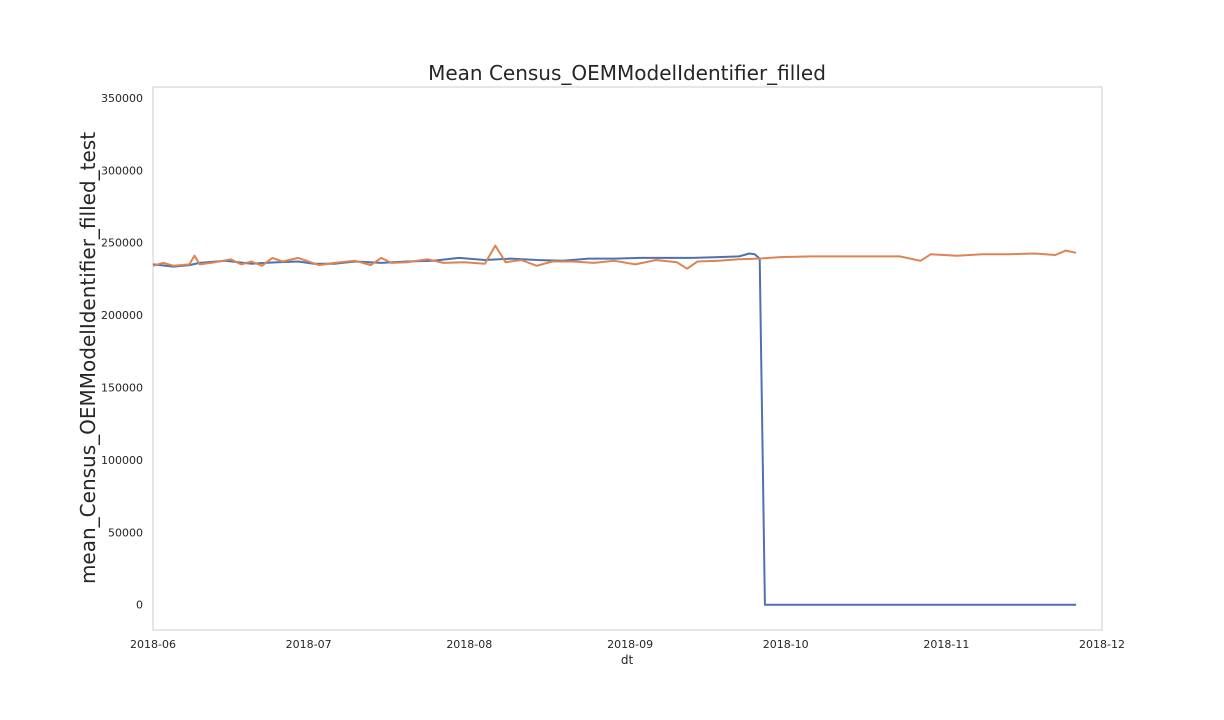 The width and height of the screenshot is (1224, 720). What do you see at coordinates (122, 460) in the screenshot?
I see `y-tick-label: 100000` at bounding box center [122, 460].